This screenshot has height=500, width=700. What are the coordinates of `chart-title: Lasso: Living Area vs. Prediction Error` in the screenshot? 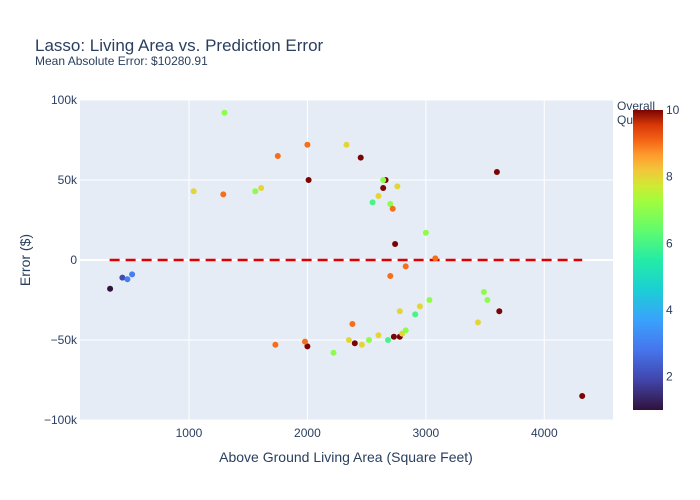 It's located at (179, 45).